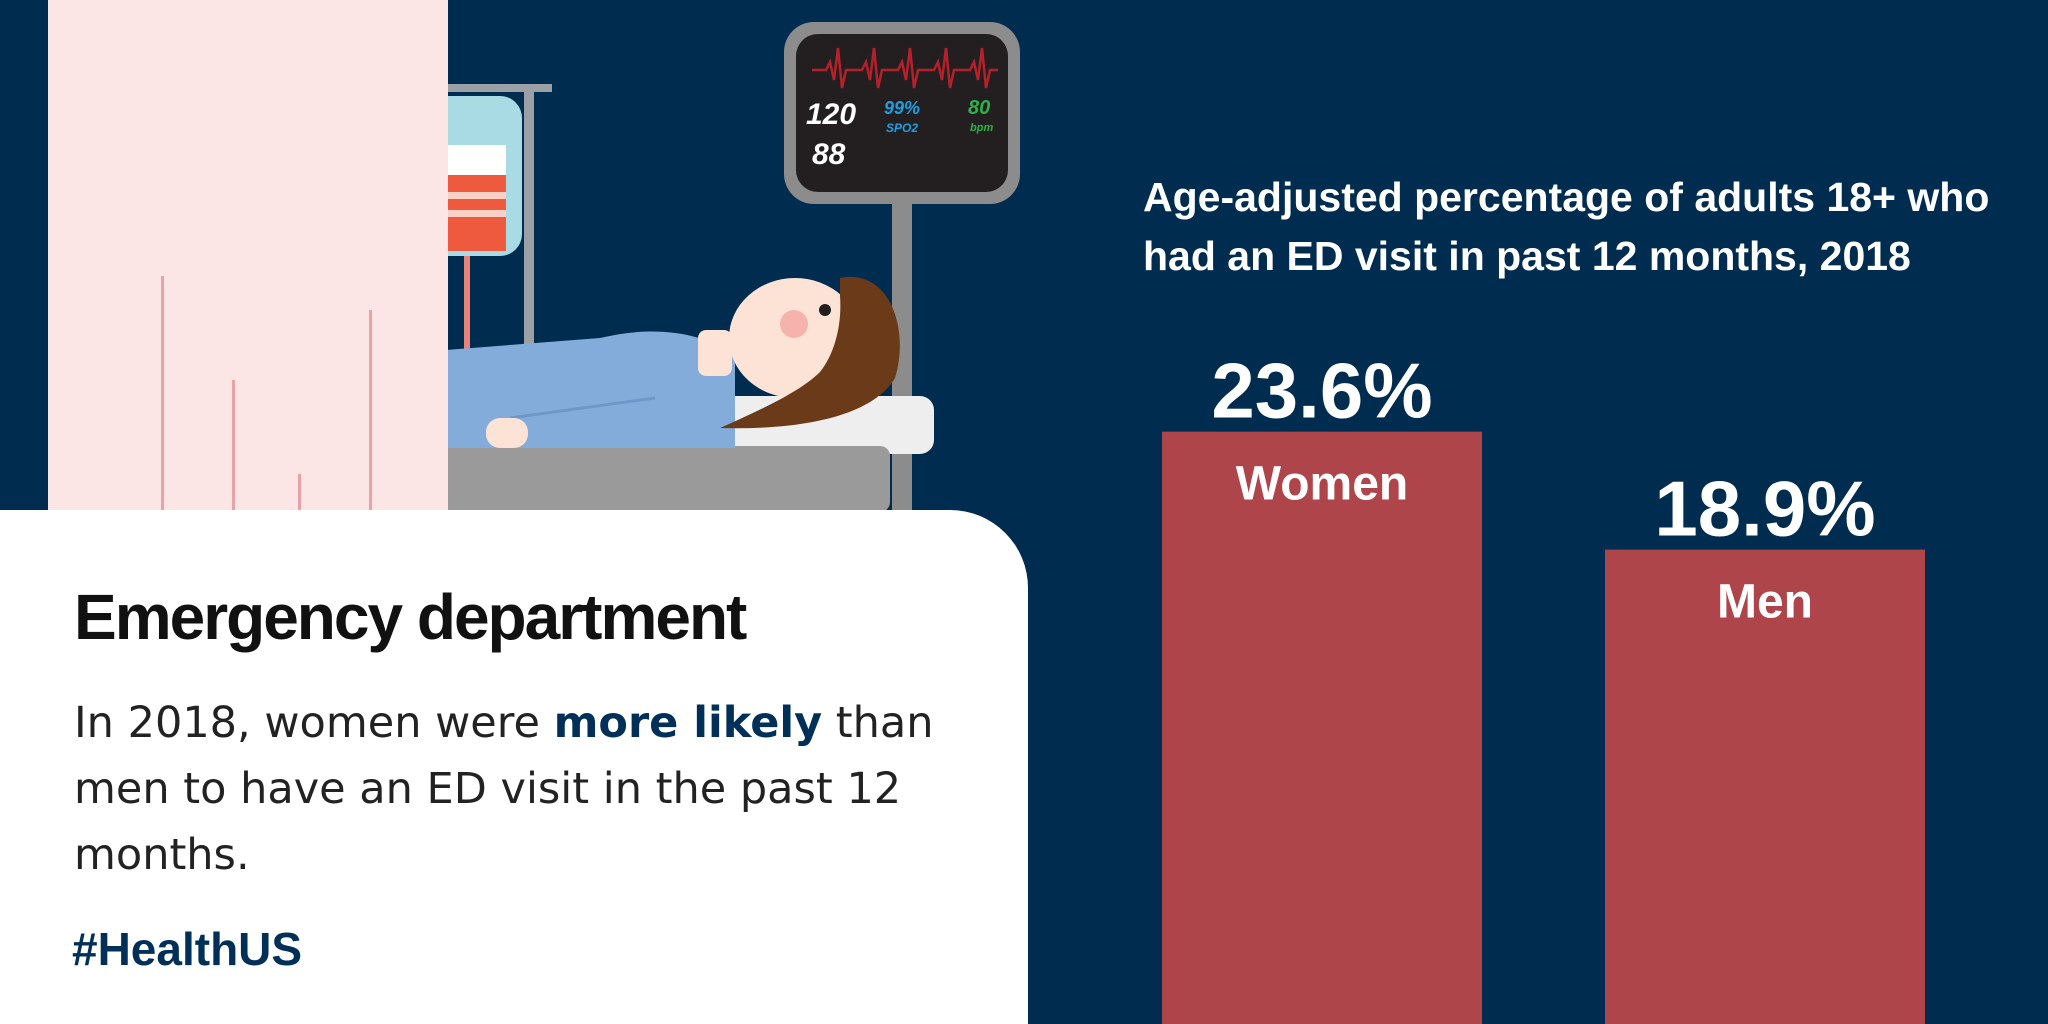 The width and height of the screenshot is (2048, 1024). Describe the element at coordinates (677, 393) in the screenshot. I see `patient-in-bed-icon` at that location.